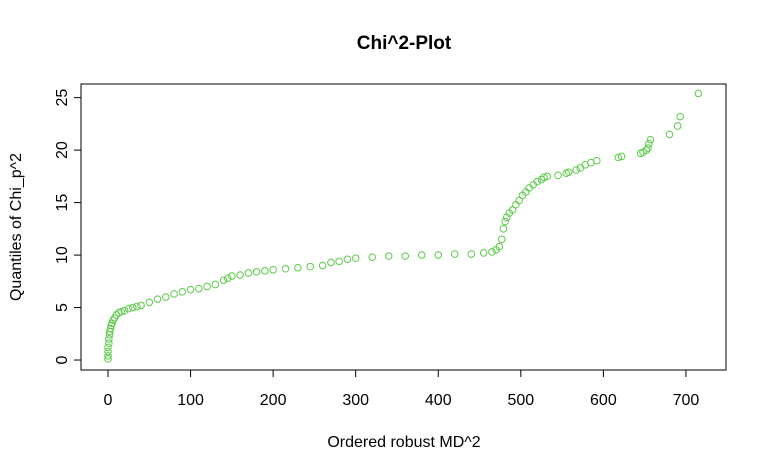 The width and height of the screenshot is (770, 475). Describe the element at coordinates (273, 400) in the screenshot. I see `x-tick-label: 200` at that location.